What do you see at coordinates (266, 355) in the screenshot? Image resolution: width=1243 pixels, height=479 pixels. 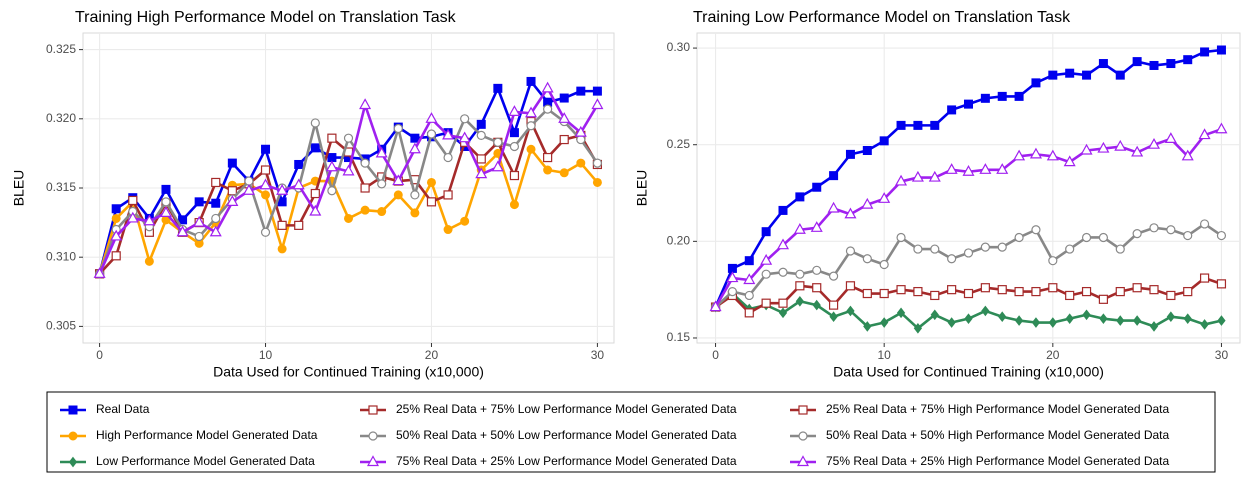 I see `x-tick-label: 10` at bounding box center [266, 355].